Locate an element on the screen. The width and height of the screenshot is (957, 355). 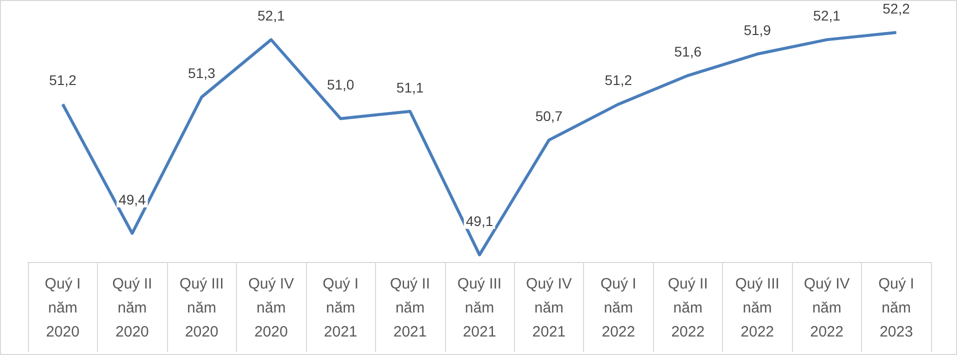
x-tick-label: Quý I năm 2023 is located at coordinates (896, 308).